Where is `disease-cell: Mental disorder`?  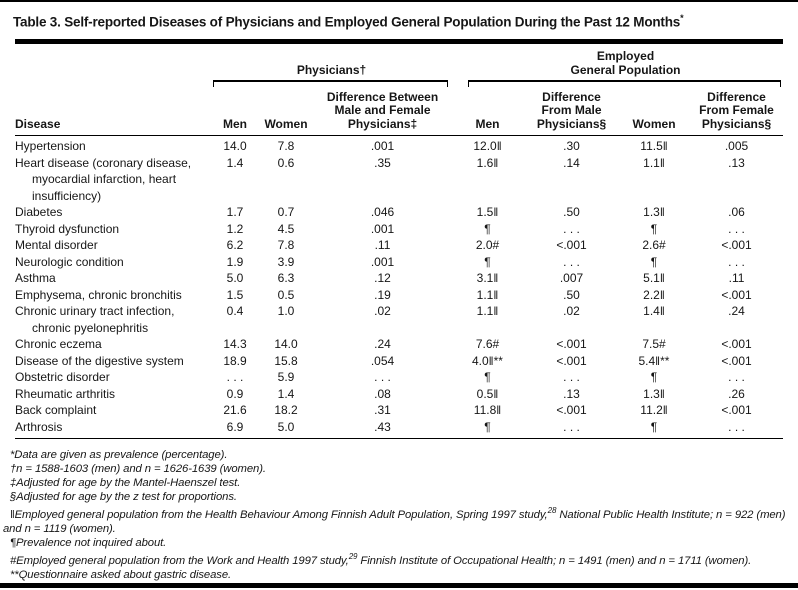 disease-cell: Mental disorder is located at coordinates (56, 245).